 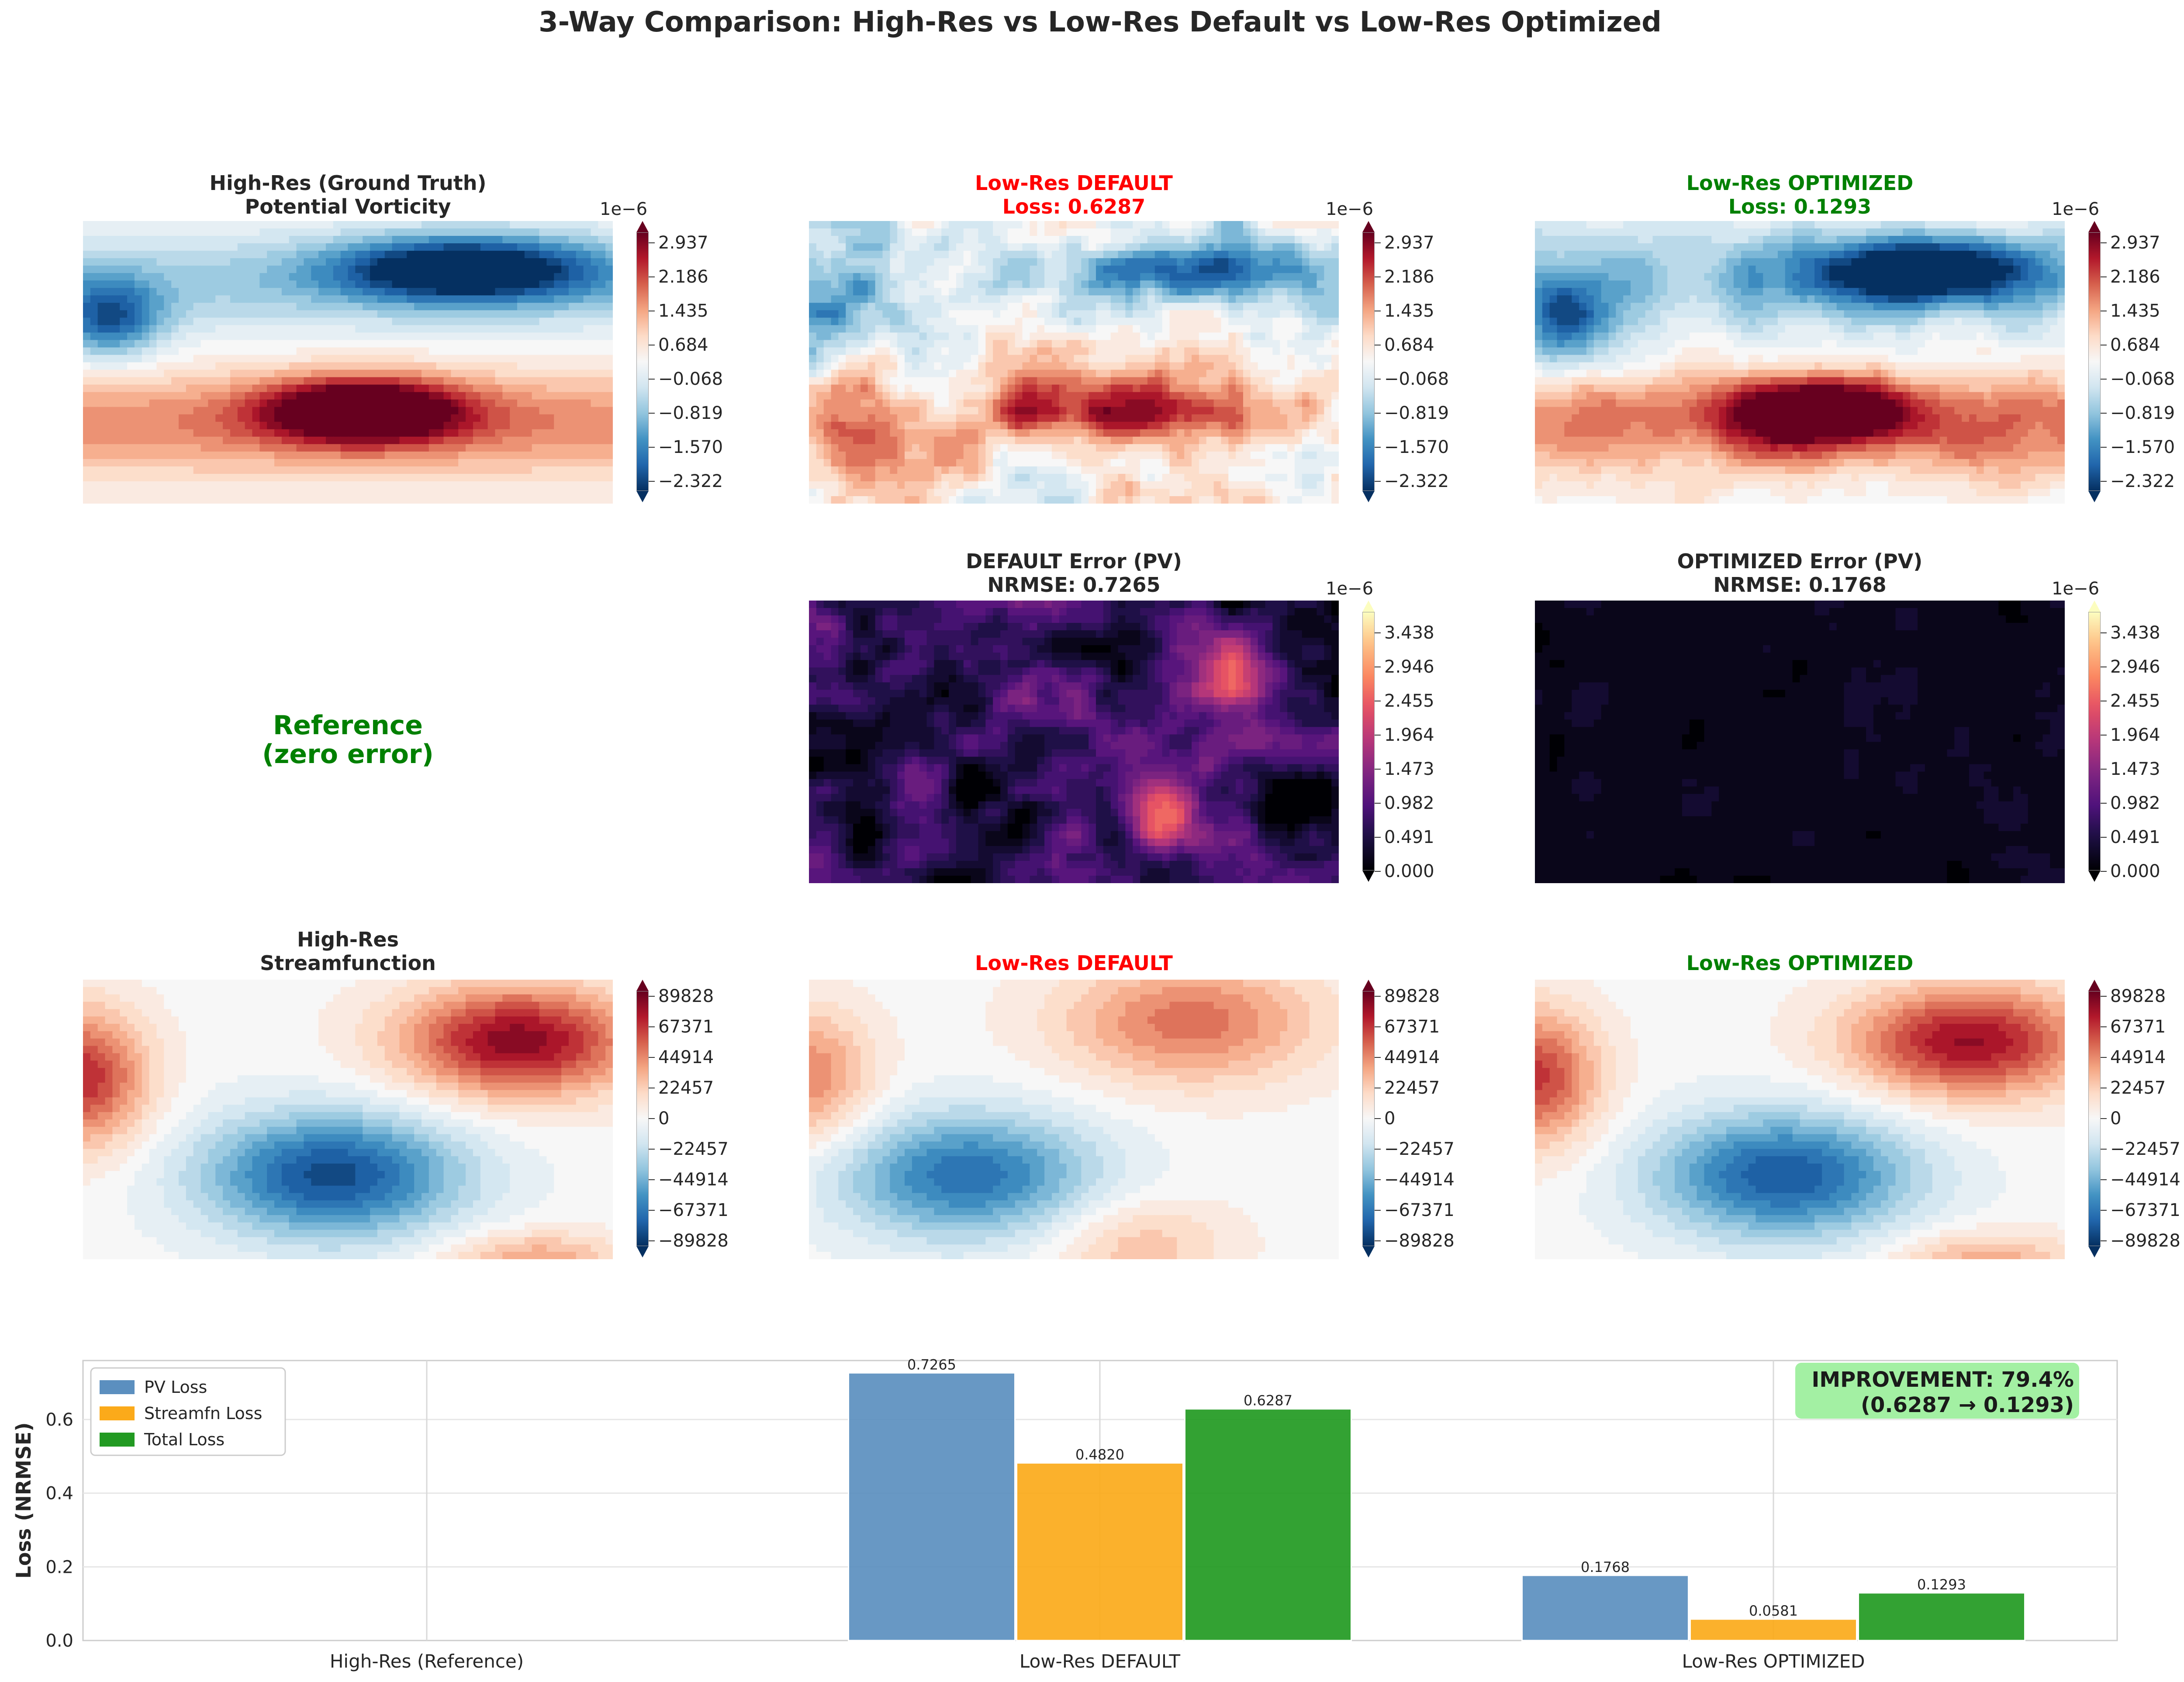 What do you see at coordinates (642, 496) in the screenshot?
I see `colorbar-extend-bottom` at bounding box center [642, 496].